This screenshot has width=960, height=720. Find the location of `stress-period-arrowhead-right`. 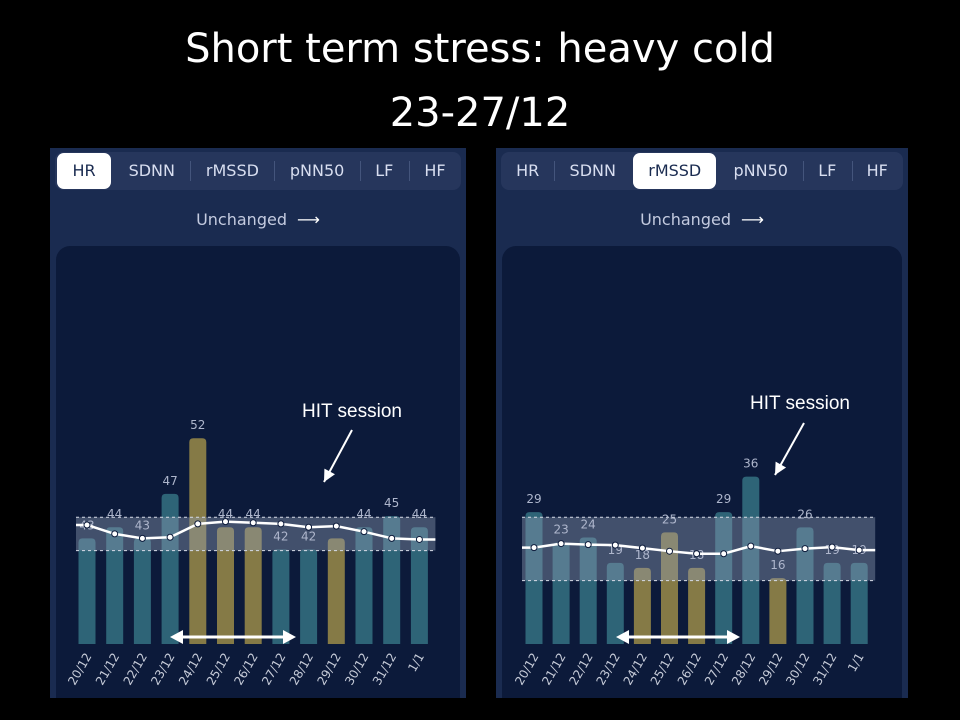

stress-period-arrowhead-right is located at coordinates (289, 637).